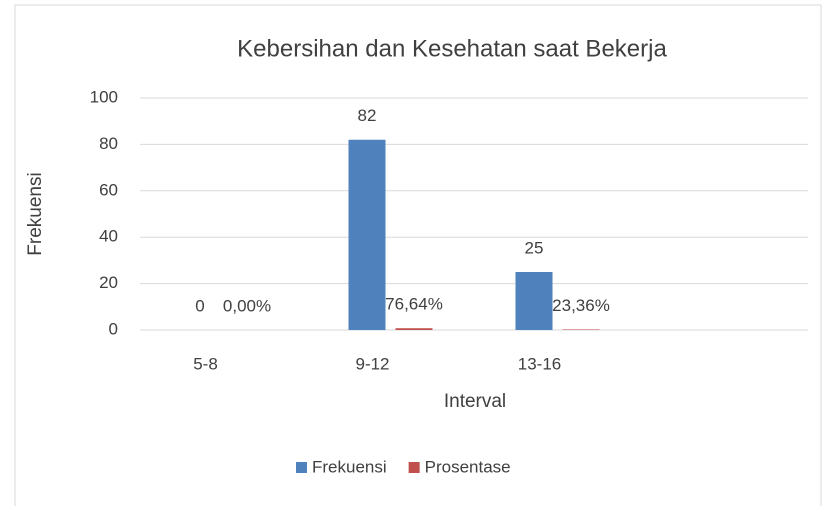 This screenshot has width=827, height=506. I want to click on y-tick-label: 80, so click(108, 143).